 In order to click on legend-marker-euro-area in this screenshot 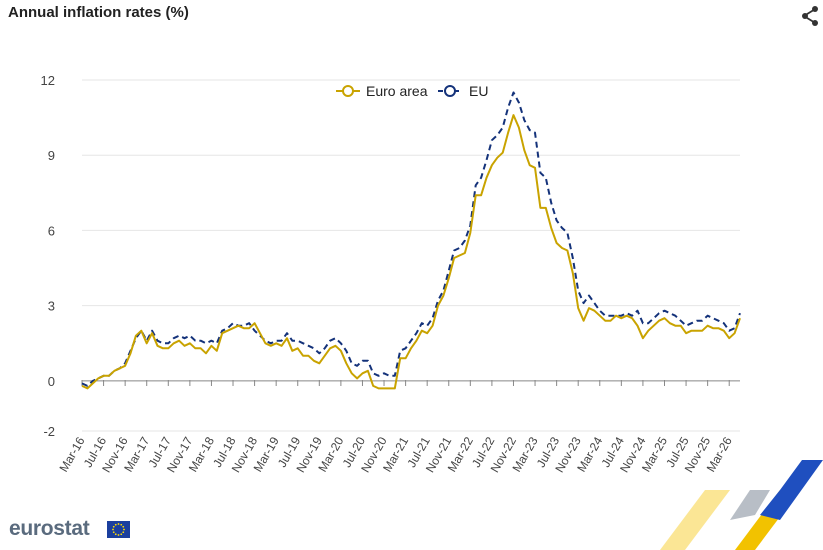, I will do `click(348, 91)`.